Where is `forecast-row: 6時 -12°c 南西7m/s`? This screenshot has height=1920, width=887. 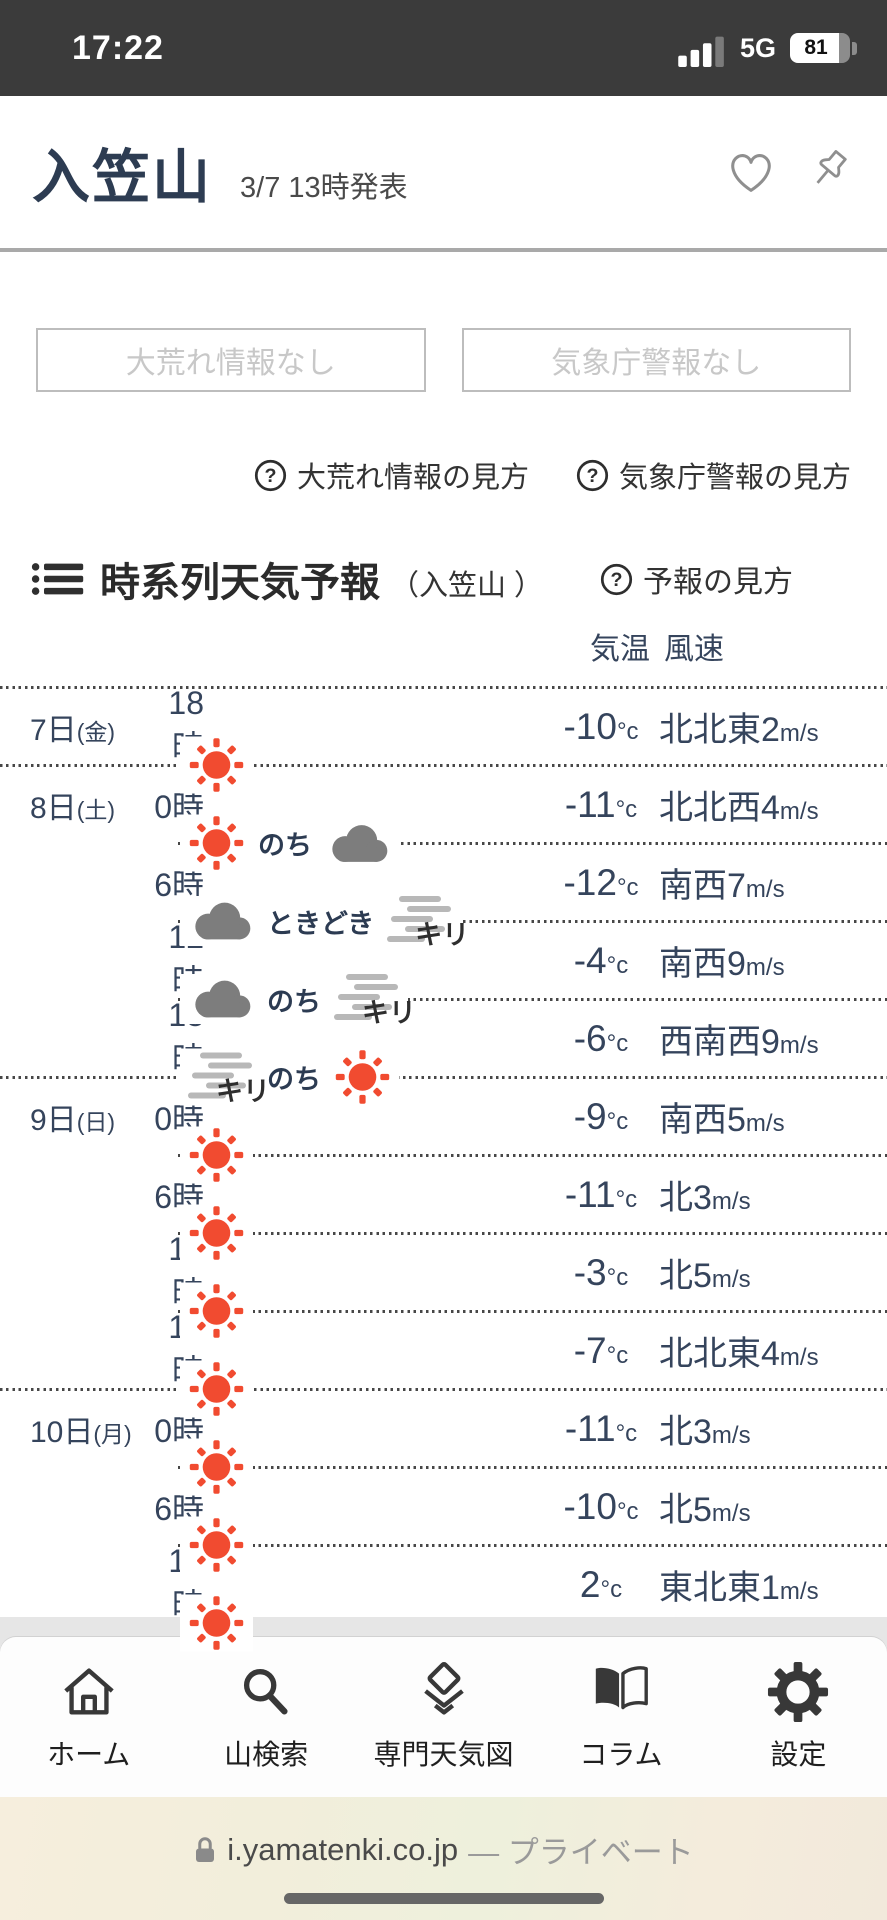 forecast-row: 6時 -12°c 南西7m/s is located at coordinates (443, 882).